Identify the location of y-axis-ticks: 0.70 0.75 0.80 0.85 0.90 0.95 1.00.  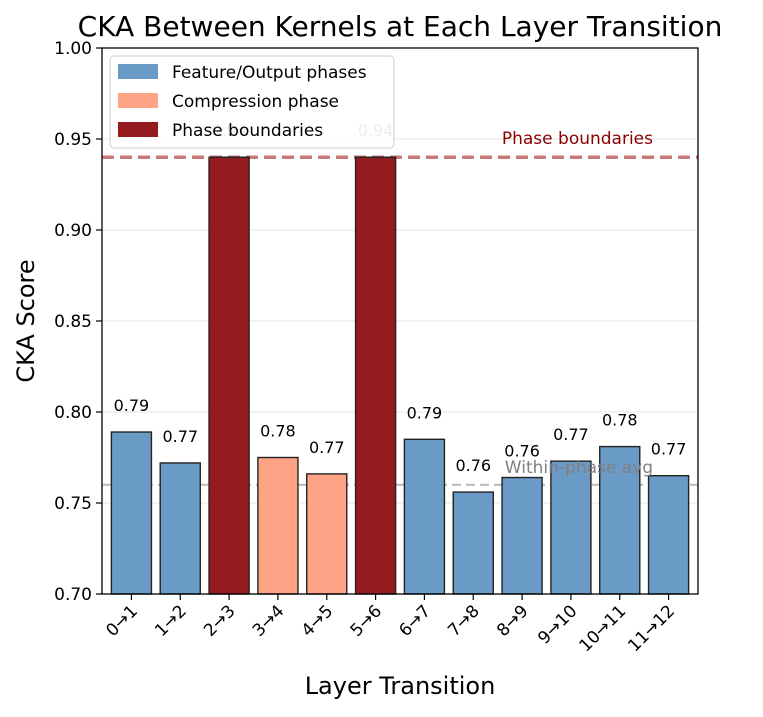
(78, 322).